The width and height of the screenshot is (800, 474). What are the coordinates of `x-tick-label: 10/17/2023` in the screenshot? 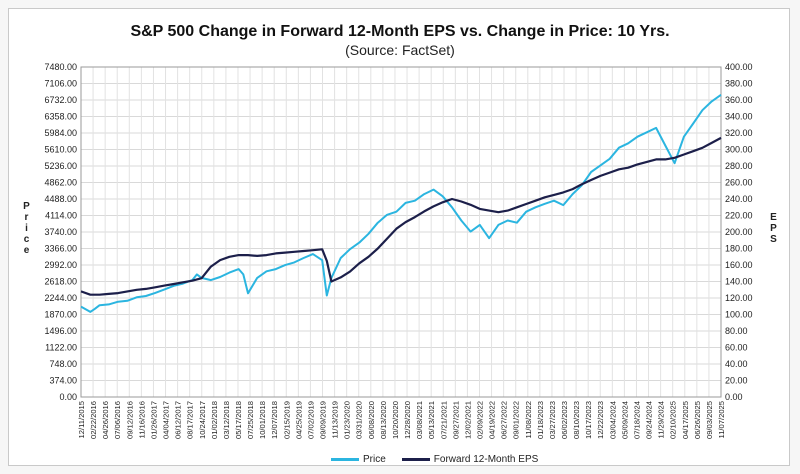 It's located at (588, 420).